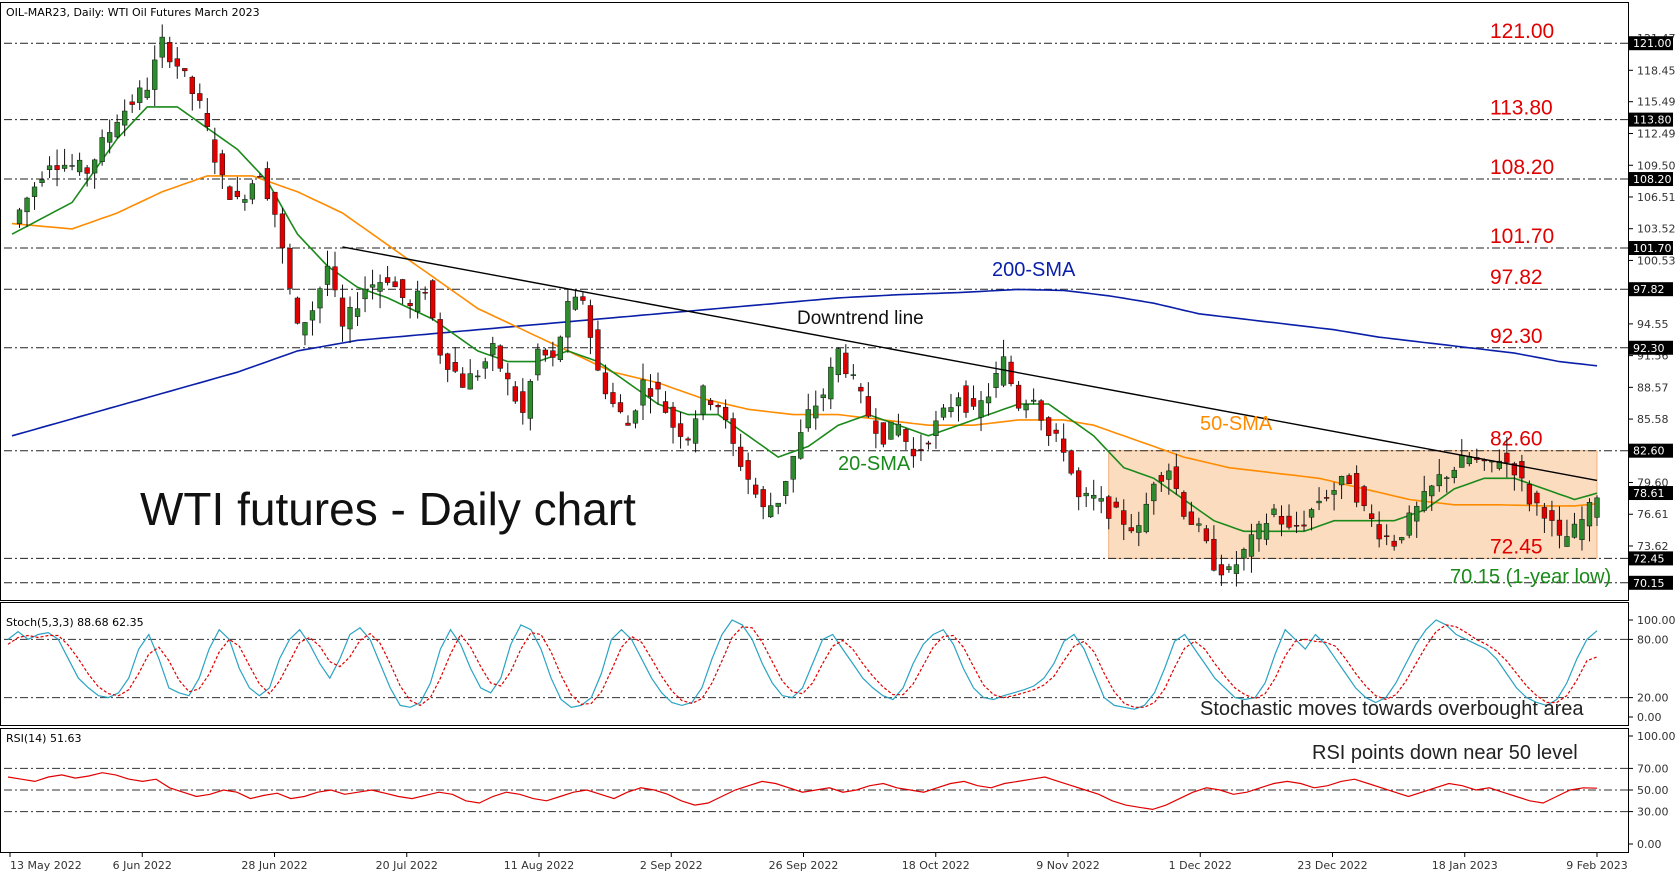  Describe the element at coordinates (814, 664) in the screenshot. I see `stoch-panel` at that location.